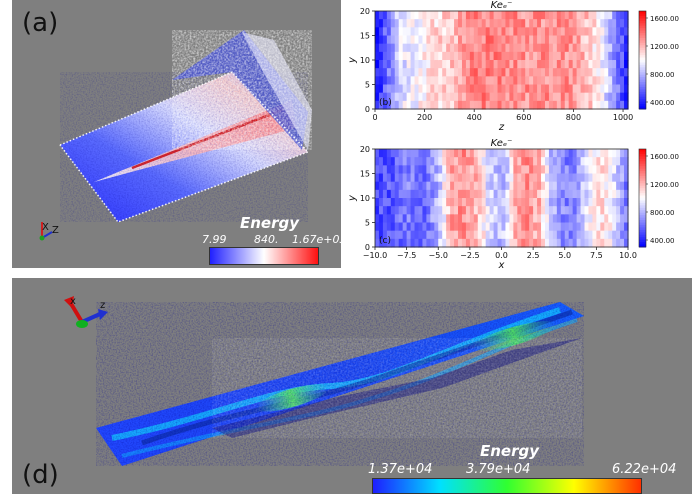  I want to click on panel-d-colorbar-title: Energy, so click(510, 451).